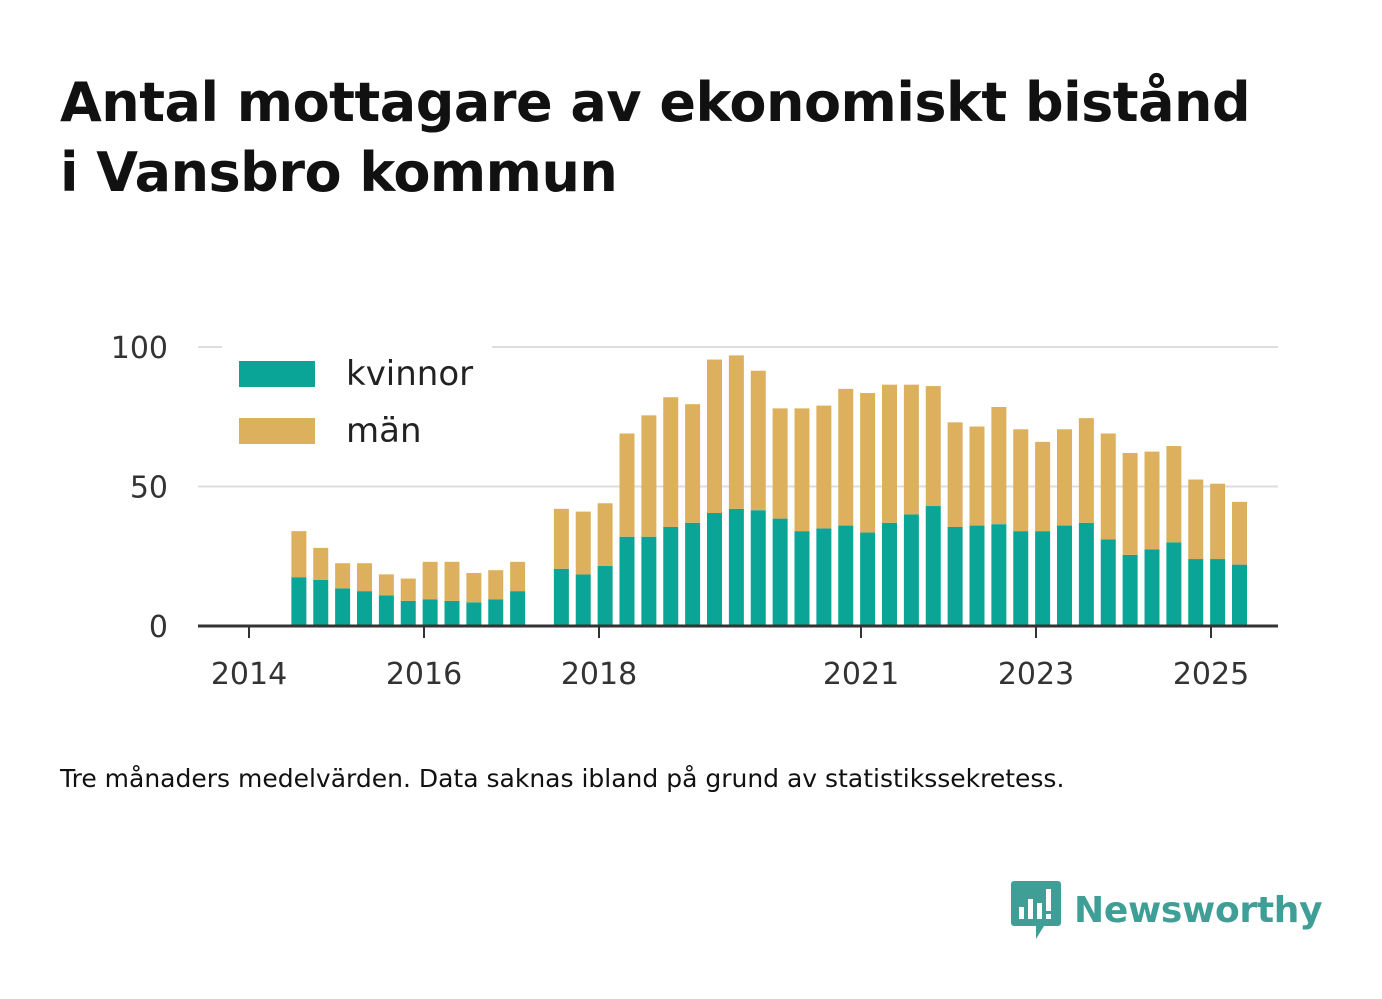 The height and width of the screenshot is (999, 1382). I want to click on x-tick-label: 2025, so click(1211, 674).